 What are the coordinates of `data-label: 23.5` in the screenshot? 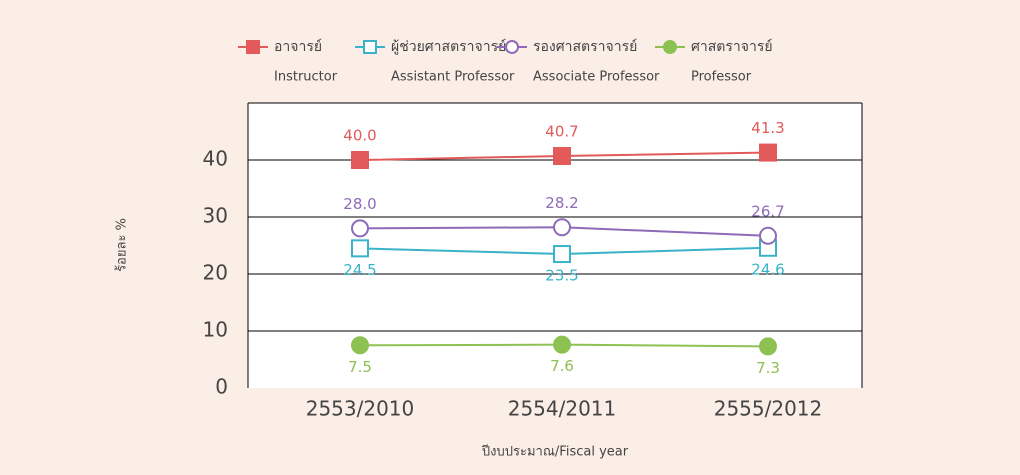 It's located at (561, 276).